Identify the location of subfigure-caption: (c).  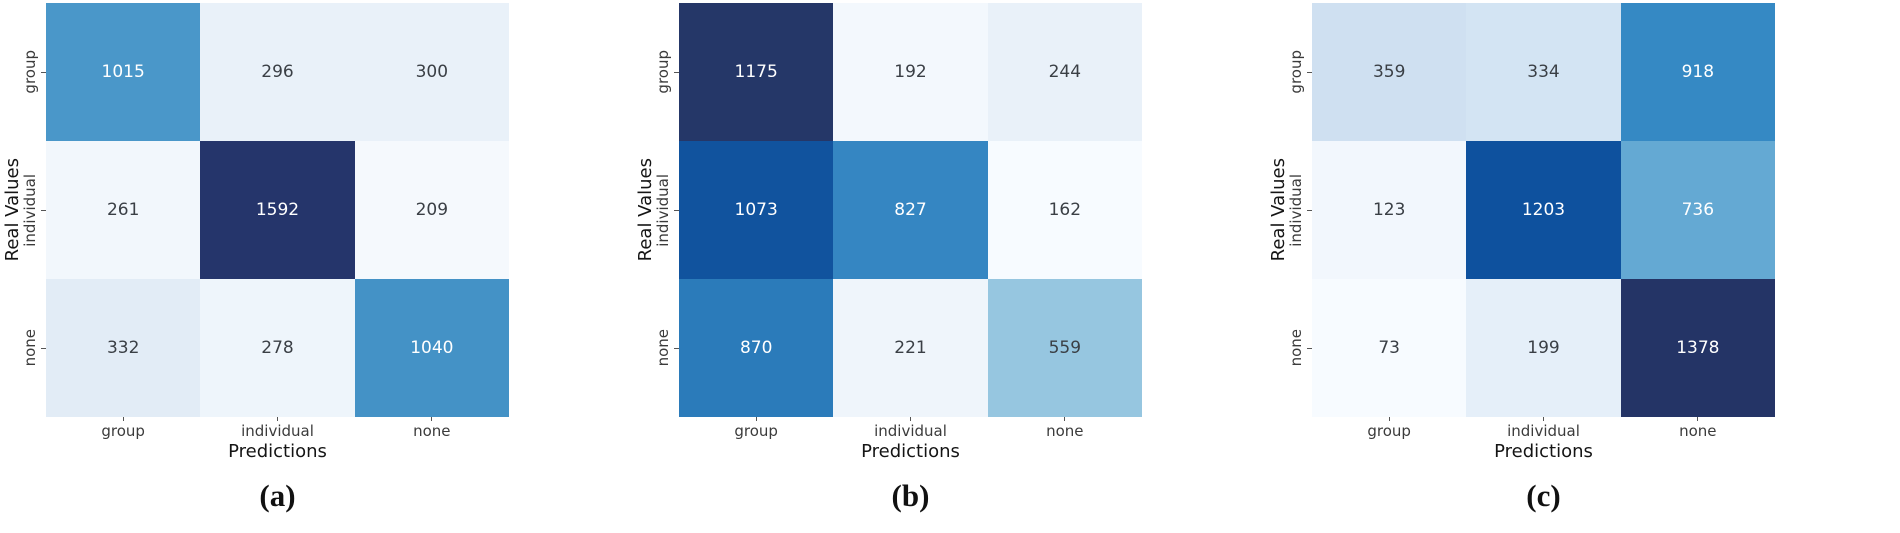
(1543, 495).